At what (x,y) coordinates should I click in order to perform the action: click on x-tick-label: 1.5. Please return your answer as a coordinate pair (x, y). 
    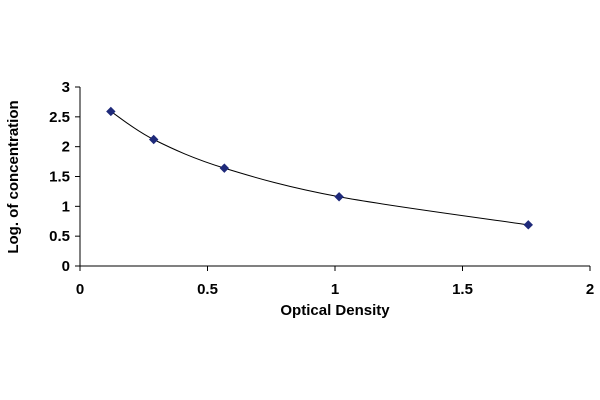
    Looking at the image, I should click on (462, 289).